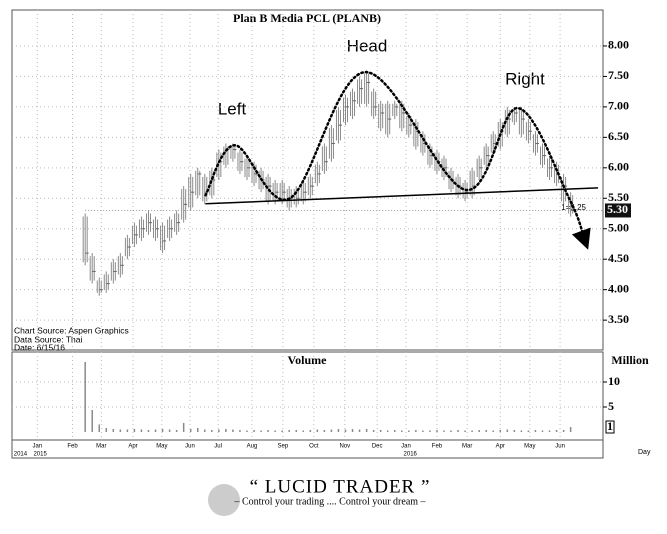 Image resolution: width=667 pixels, height=534 pixels. Describe the element at coordinates (618, 45) in the screenshot. I see `y-tick-label: 8.00` at that location.